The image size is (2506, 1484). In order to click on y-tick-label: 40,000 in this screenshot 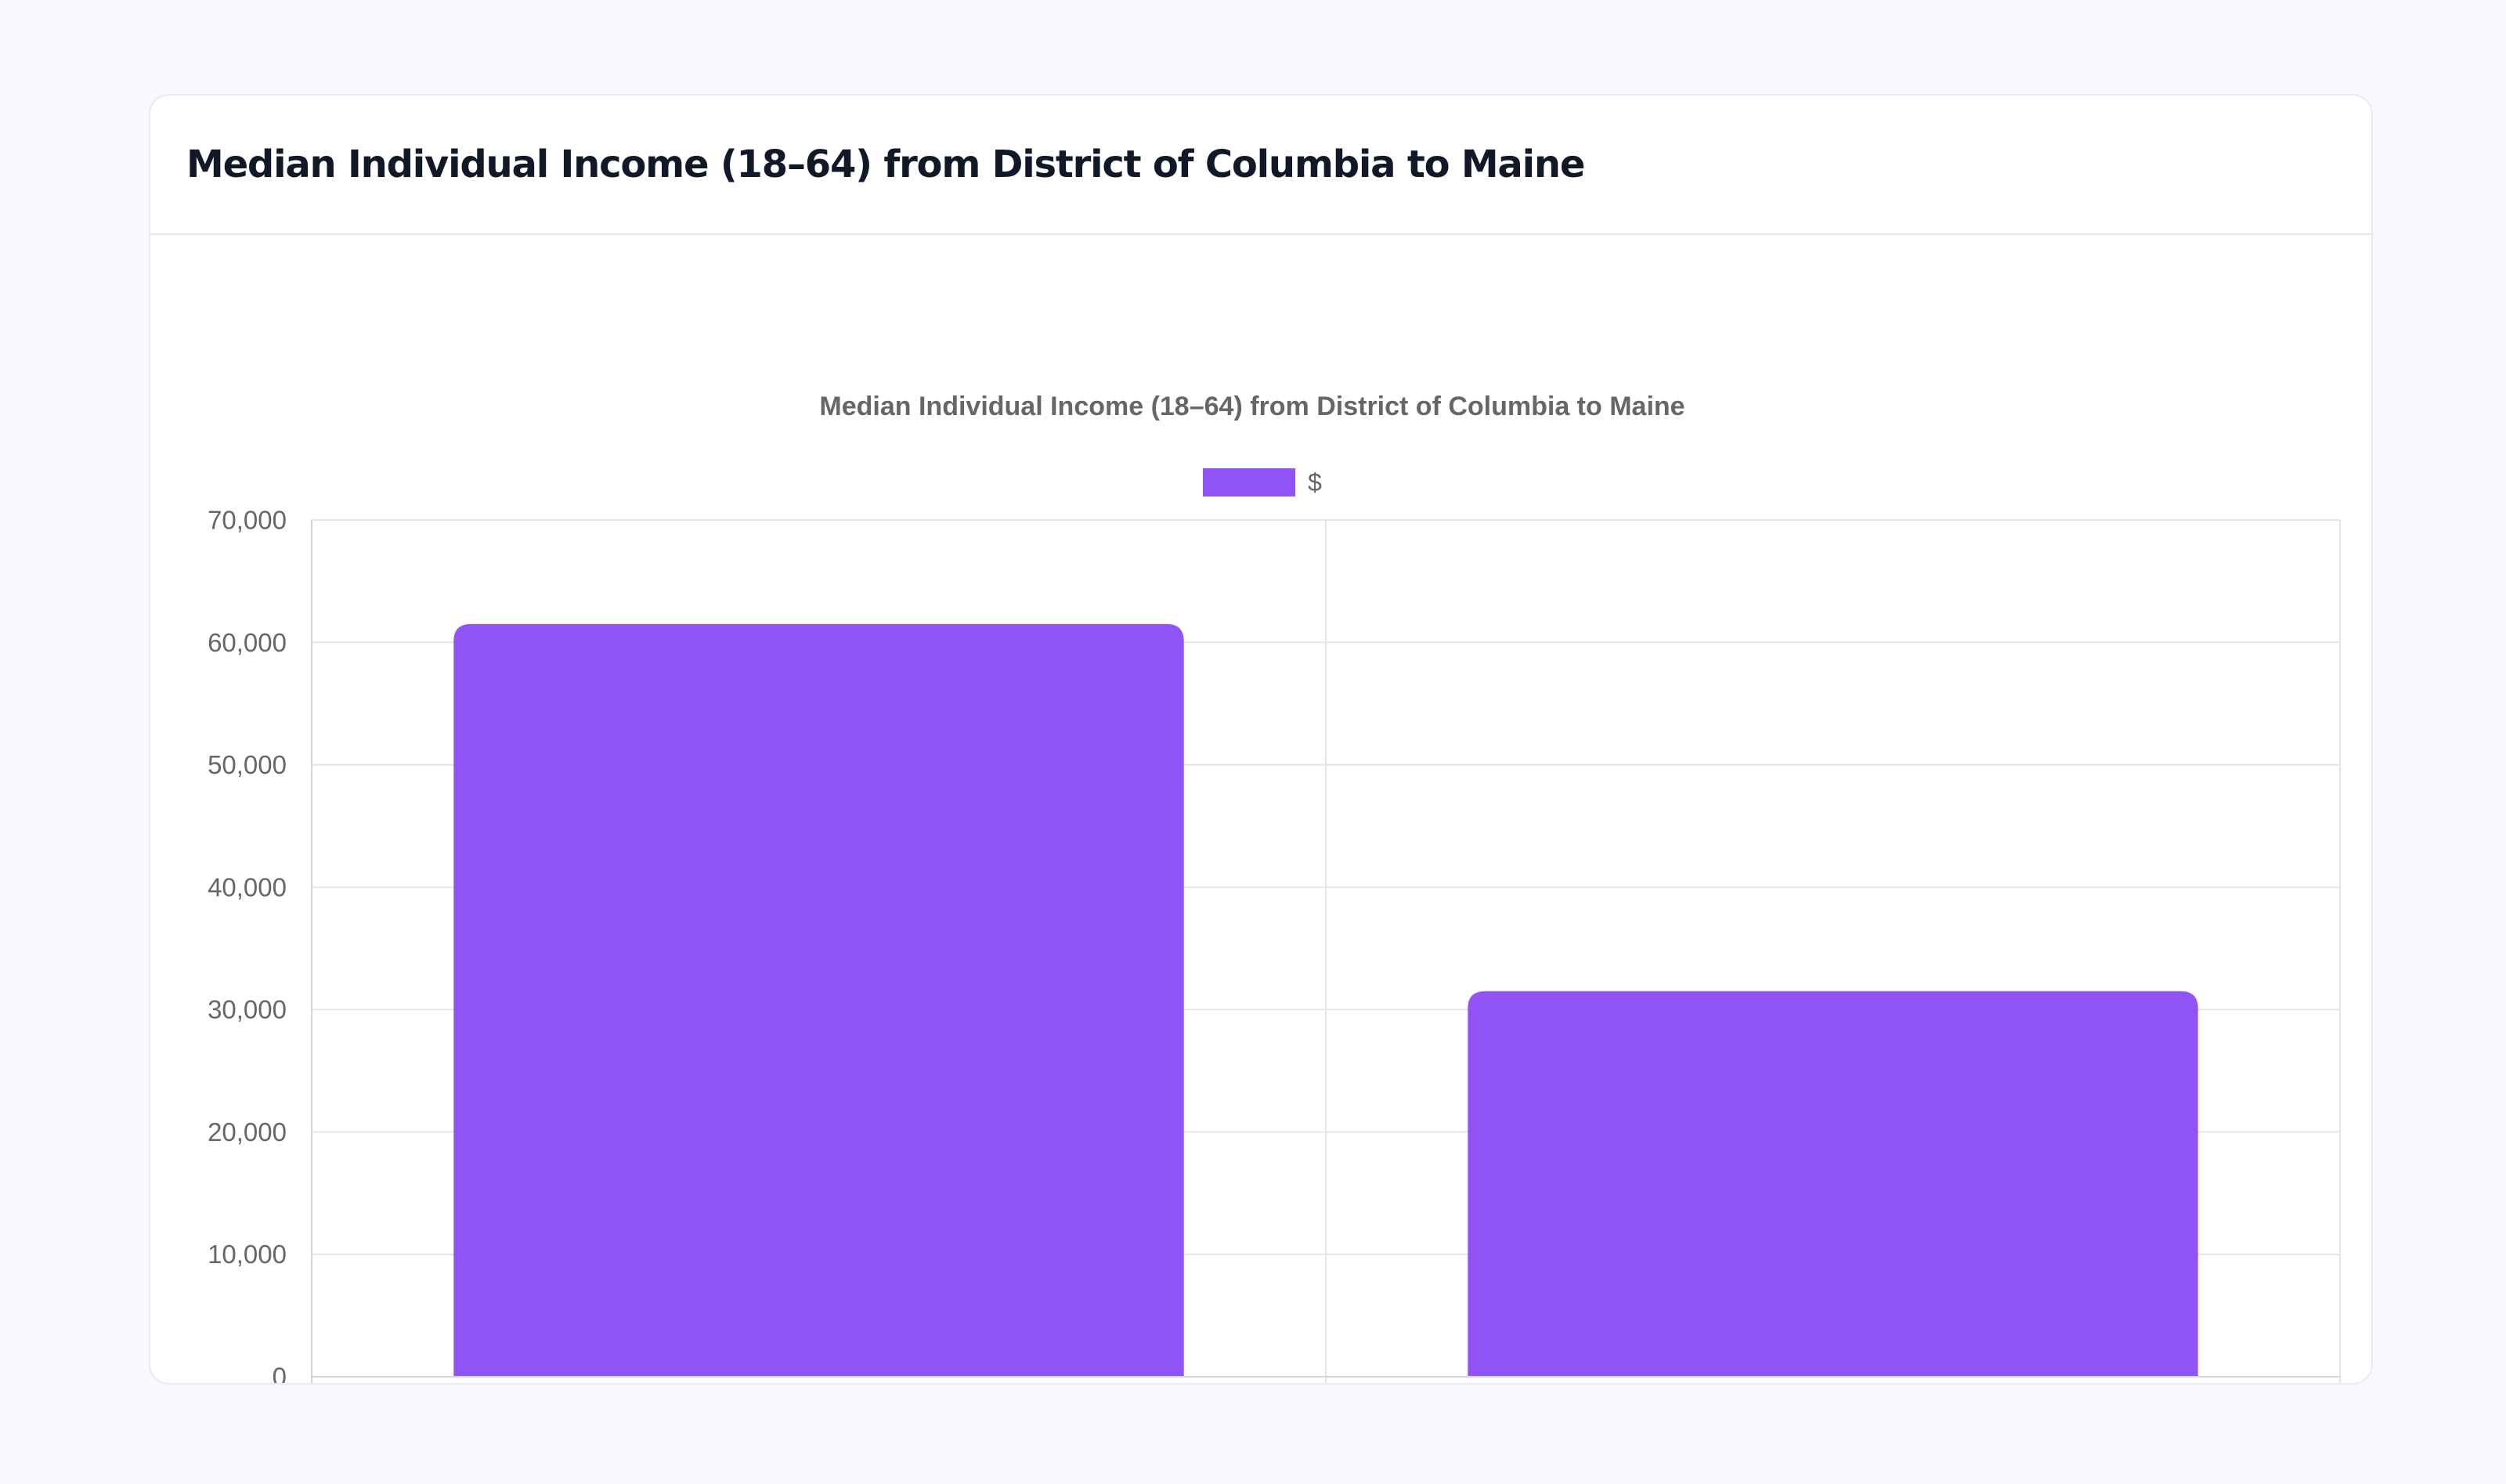, I will do `click(247, 886)`.